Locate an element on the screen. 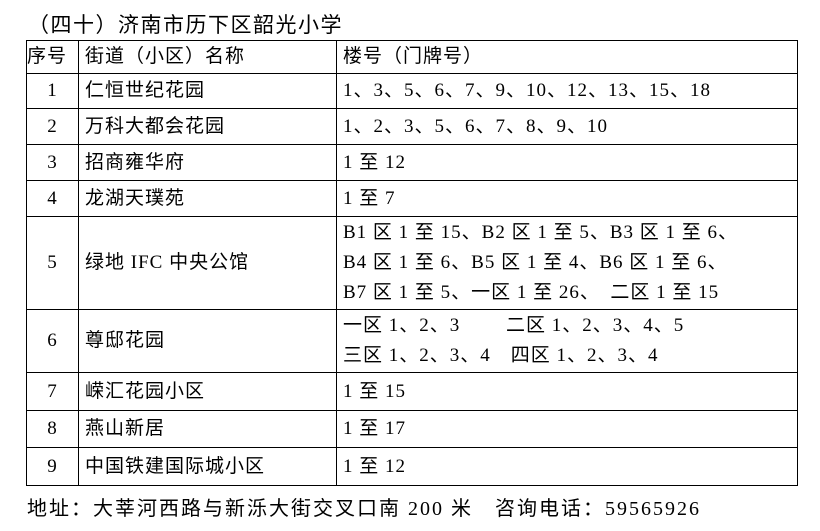 The width and height of the screenshot is (820, 531). row-no: 4 is located at coordinates (52, 198).